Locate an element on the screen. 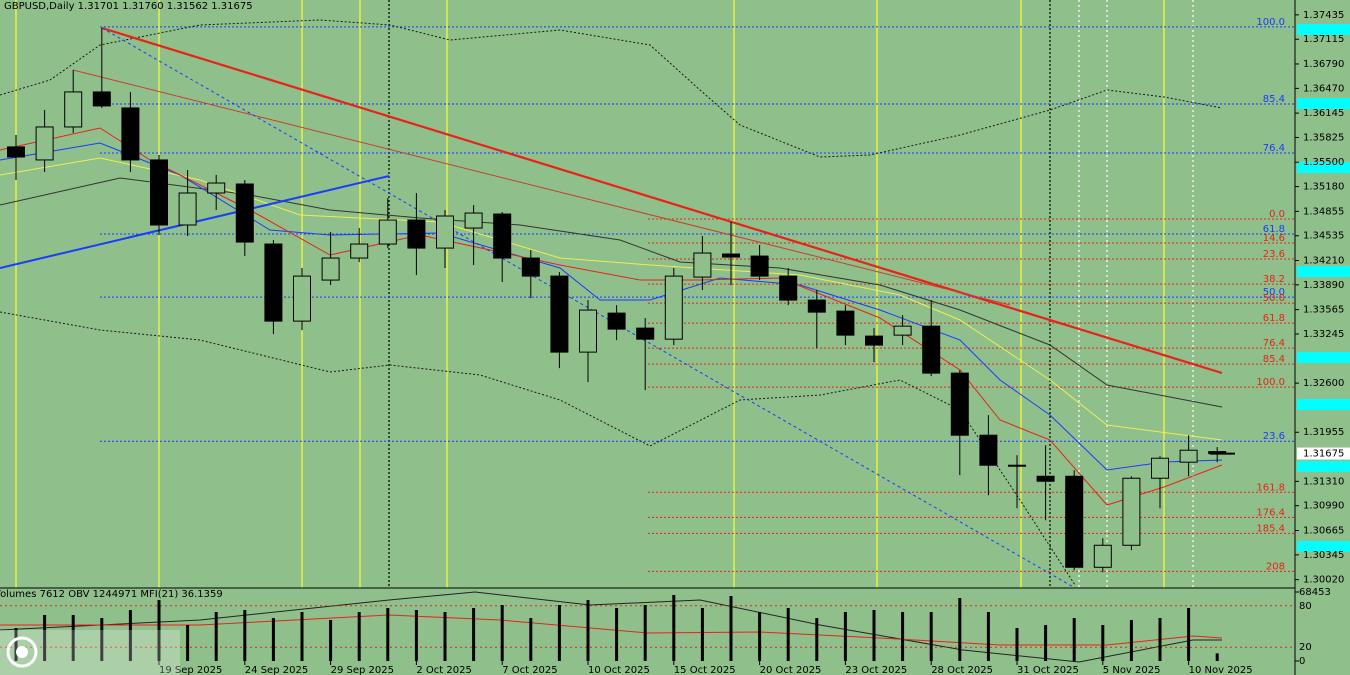 This screenshot has width=1350, height=675. y-tick-label: 1.30665 is located at coordinates (1323, 530).